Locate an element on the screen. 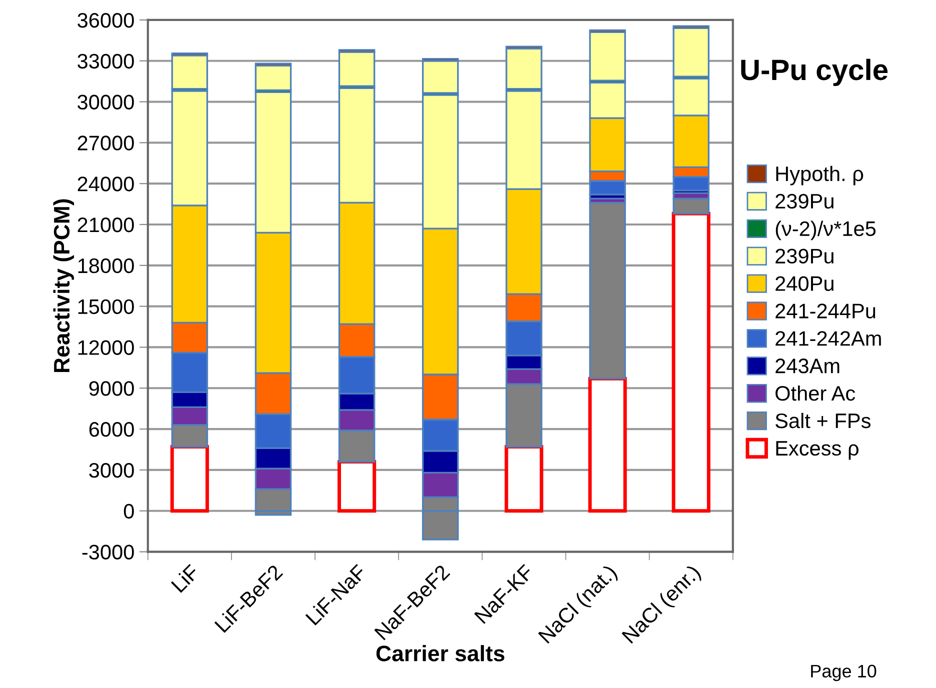 This screenshot has width=936, height=688. text: U-Pu cycle is located at coordinates (814, 72).